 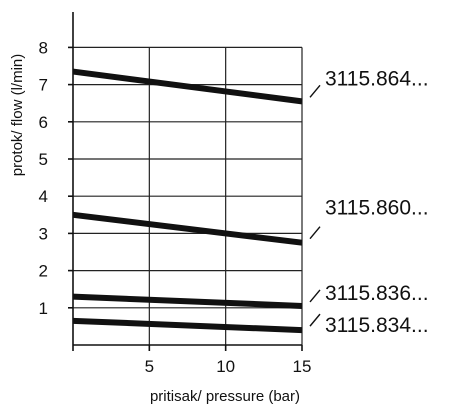 I want to click on x-tick-label: 10, so click(x=225, y=366).